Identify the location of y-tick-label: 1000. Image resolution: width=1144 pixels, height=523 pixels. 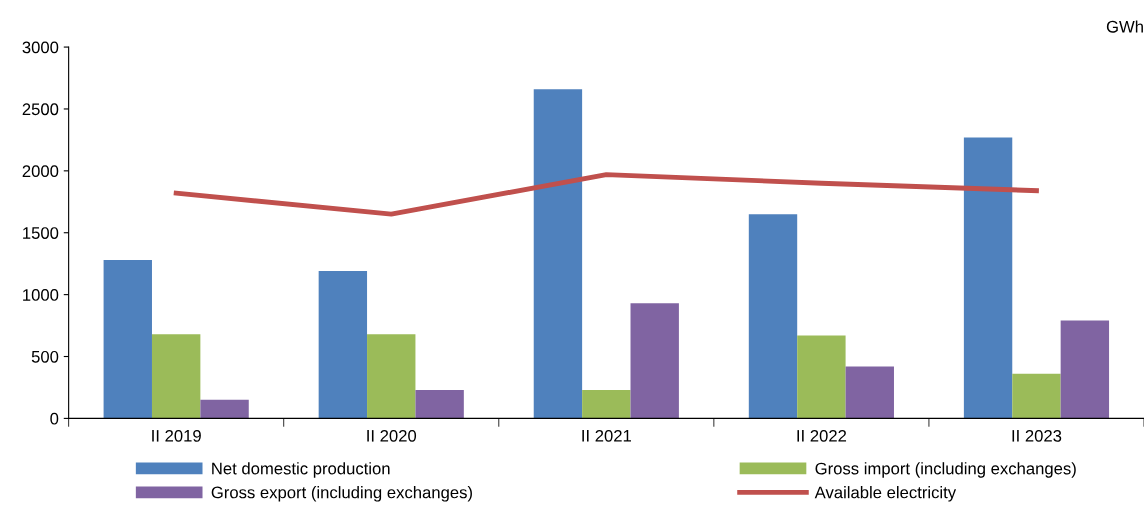
(41, 295).